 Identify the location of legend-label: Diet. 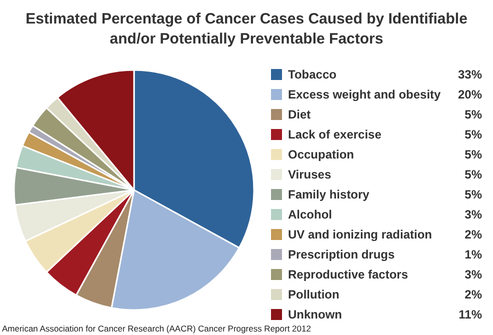
(299, 115).